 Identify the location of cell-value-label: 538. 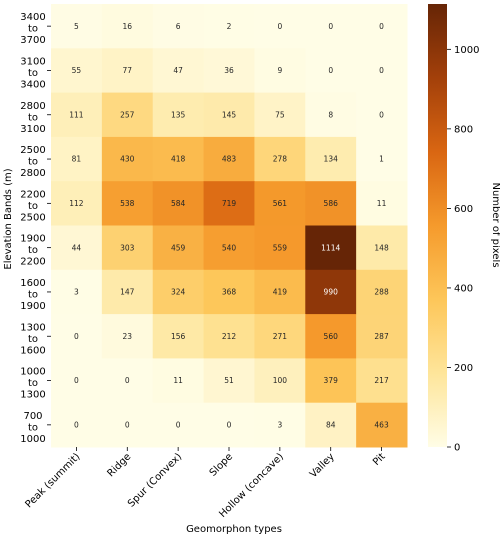
(127, 203).